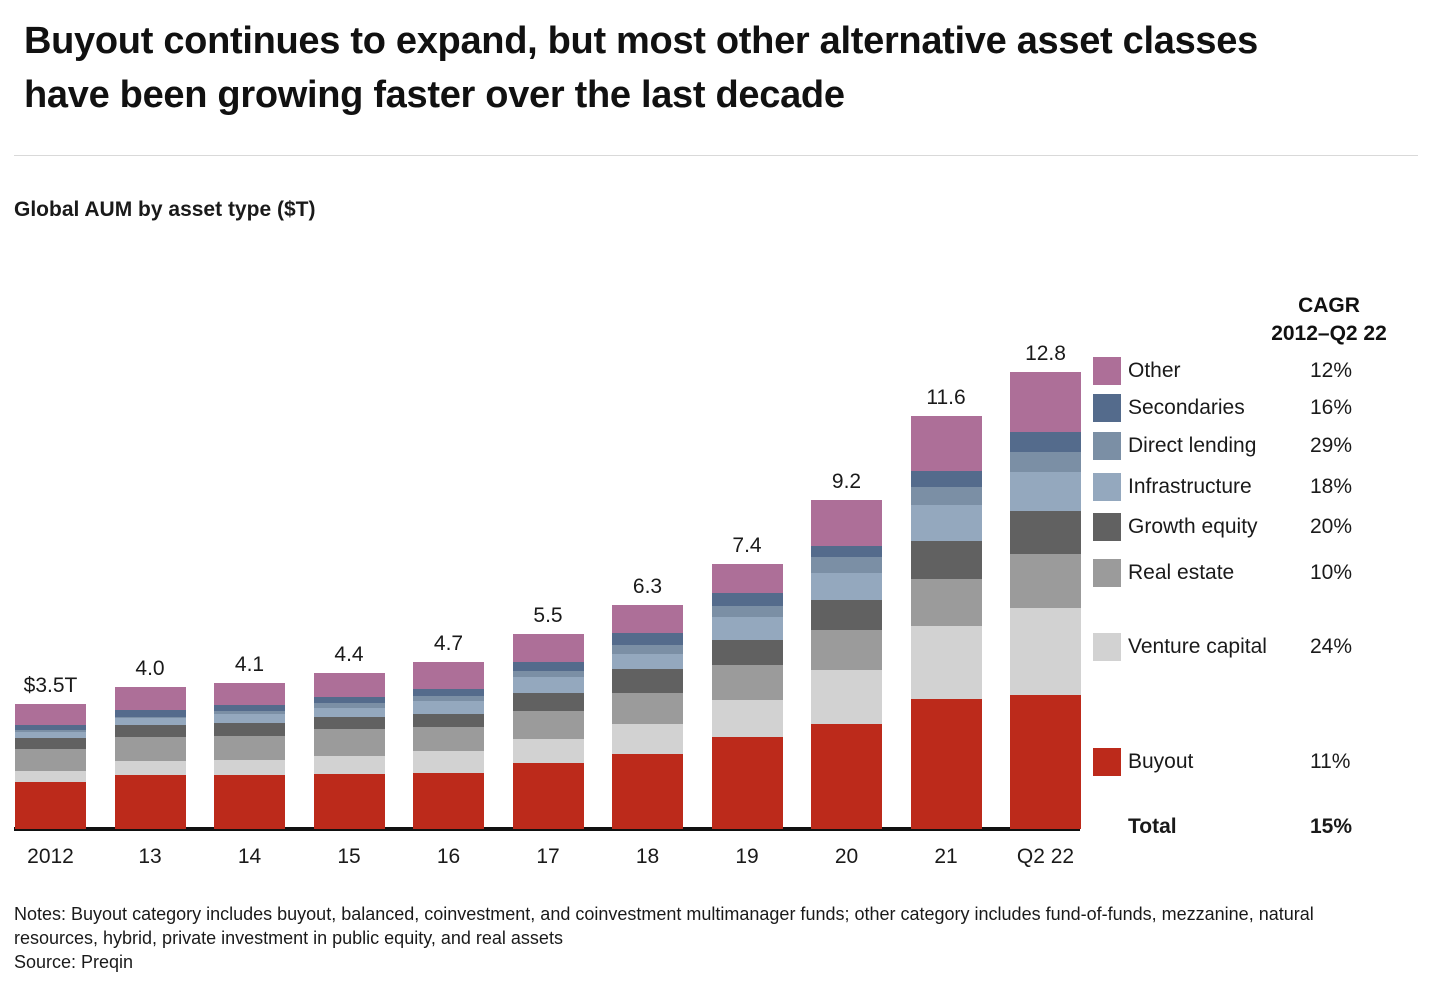 This screenshot has width=1432, height=998. I want to click on bar-total-label: 4.7, so click(448, 643).